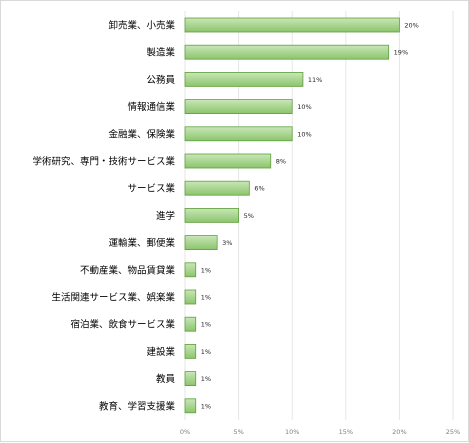 The width and height of the screenshot is (469, 443). Describe the element at coordinates (160, 53) in the screenshot. I see `category-label: 製造業` at that location.